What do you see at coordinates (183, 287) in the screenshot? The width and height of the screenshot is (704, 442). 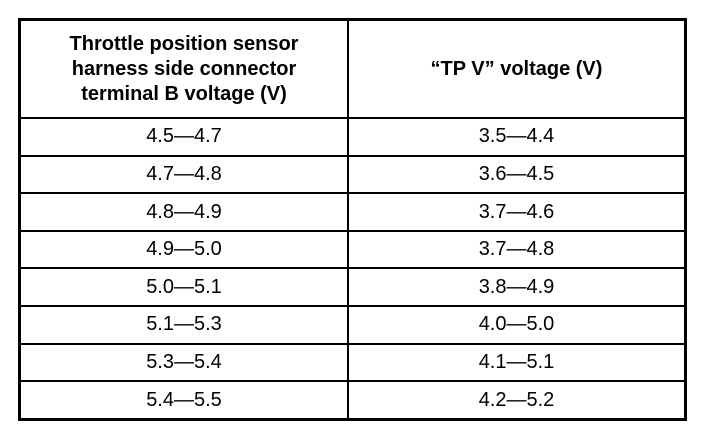 I see `table-cell: 5.0—5.1` at bounding box center [183, 287].